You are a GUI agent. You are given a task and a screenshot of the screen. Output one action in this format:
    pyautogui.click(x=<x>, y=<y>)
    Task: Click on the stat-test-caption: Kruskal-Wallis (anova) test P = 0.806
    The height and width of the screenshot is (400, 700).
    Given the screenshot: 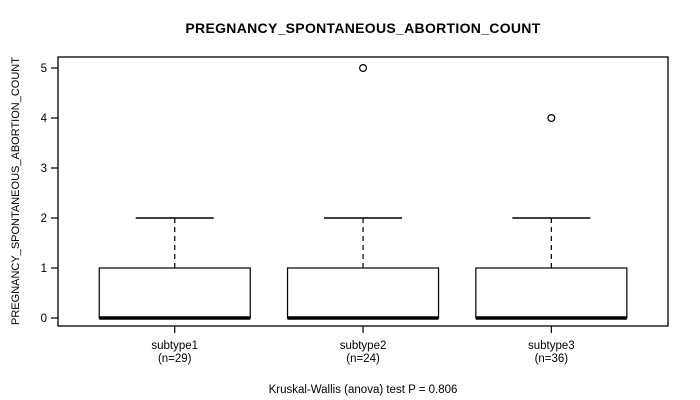 What is the action you would take?
    pyautogui.click(x=363, y=390)
    